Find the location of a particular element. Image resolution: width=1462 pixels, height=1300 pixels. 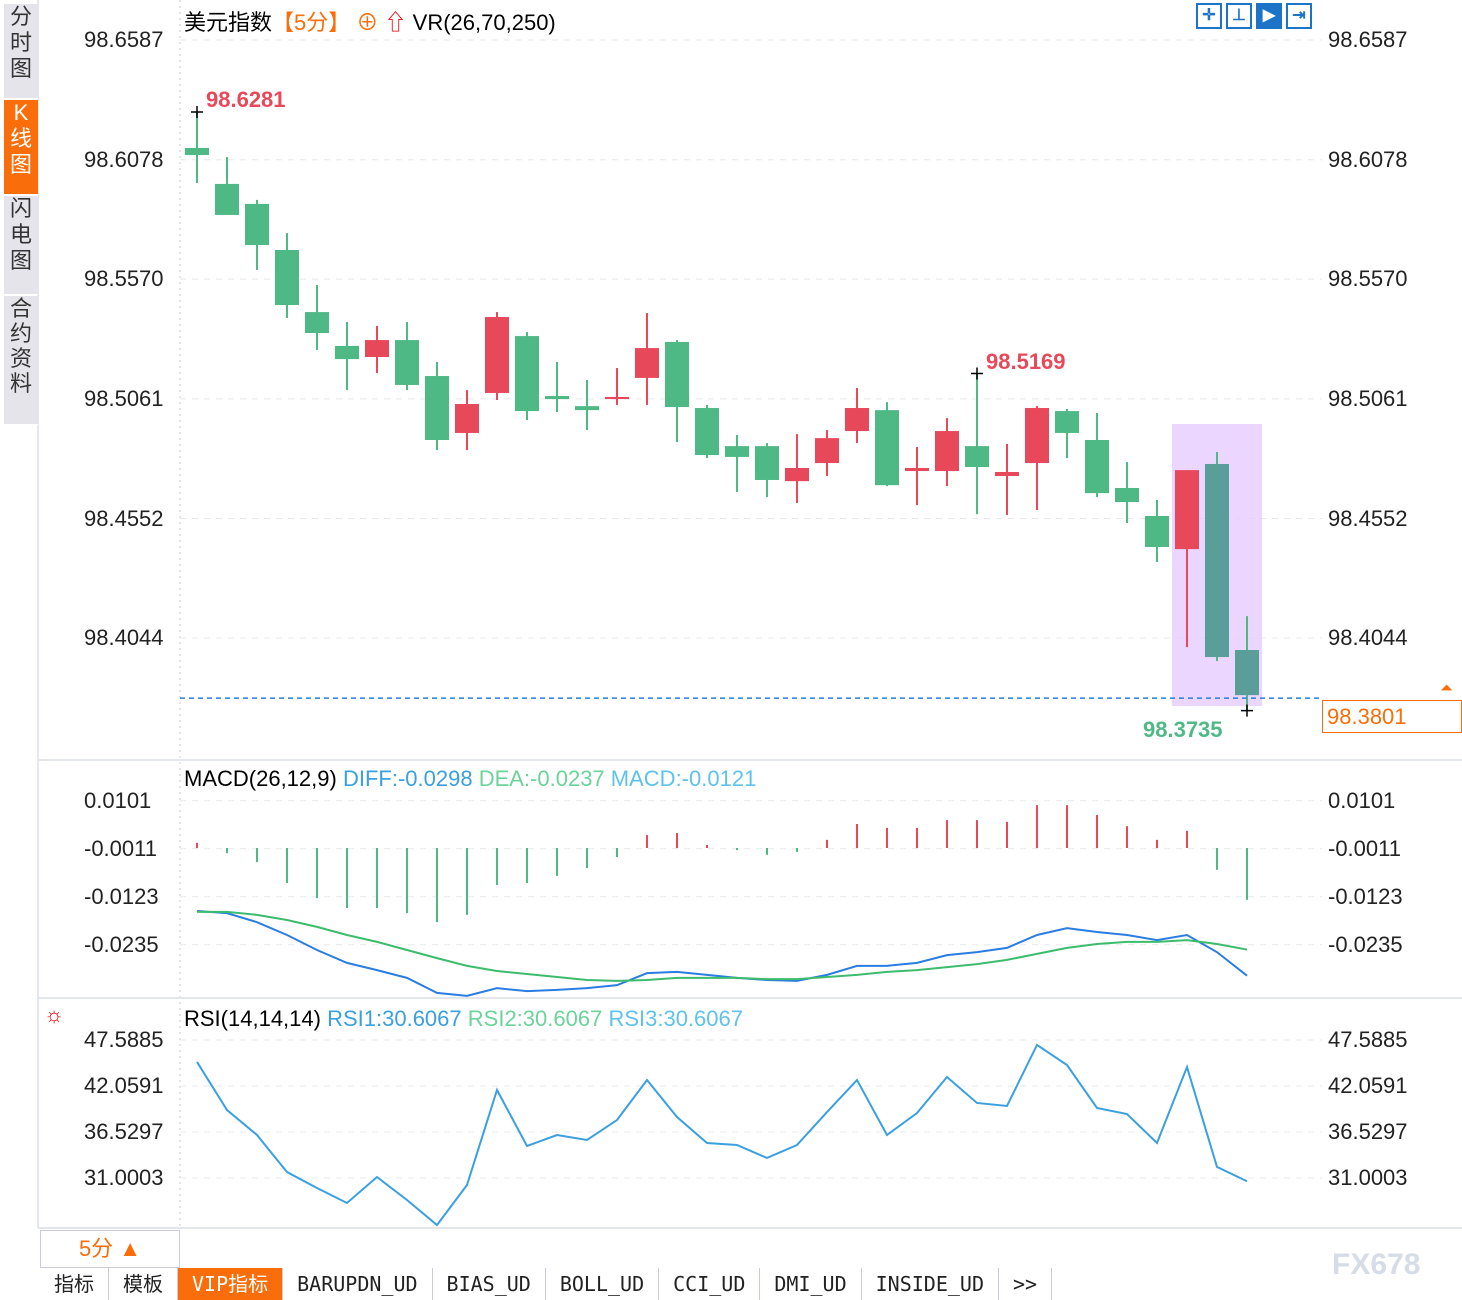

bottom-tab-3: BARUPDN_UD is located at coordinates (358, 1284).